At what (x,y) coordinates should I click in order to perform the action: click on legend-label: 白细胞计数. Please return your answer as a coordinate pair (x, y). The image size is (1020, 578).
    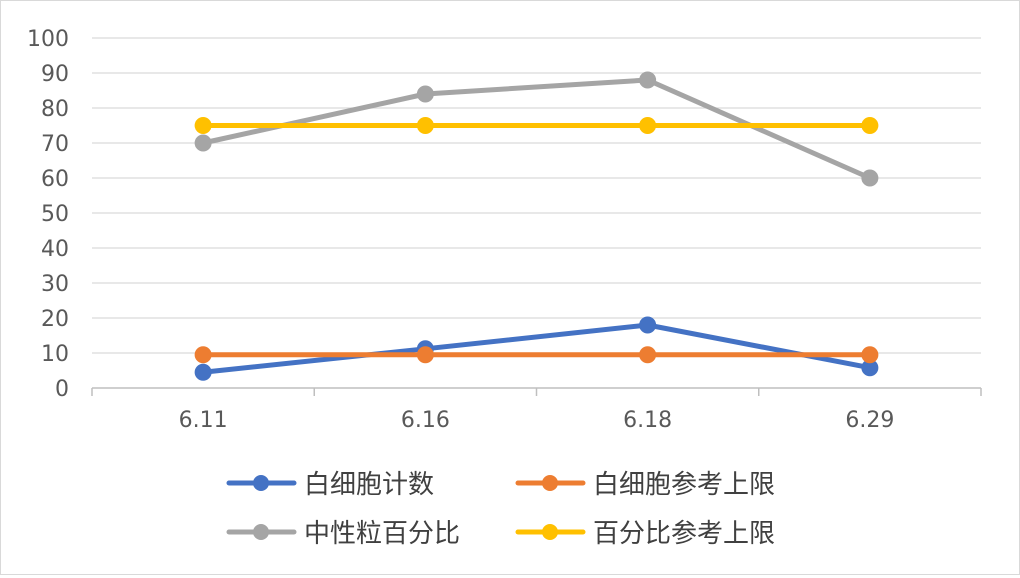
    Looking at the image, I should click on (369, 485).